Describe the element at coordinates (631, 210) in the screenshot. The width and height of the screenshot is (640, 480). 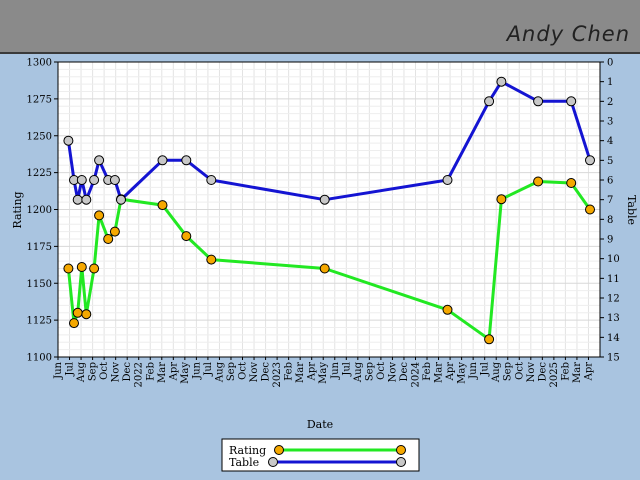
I see `y-axis-right-title: Table` at that location.